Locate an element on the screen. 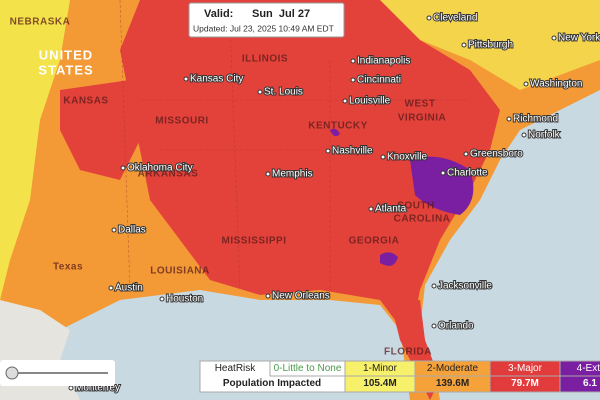 Image resolution: width=600 pixels, height=400 pixels. legend-pop-value: 79.7M is located at coordinates (525, 383).